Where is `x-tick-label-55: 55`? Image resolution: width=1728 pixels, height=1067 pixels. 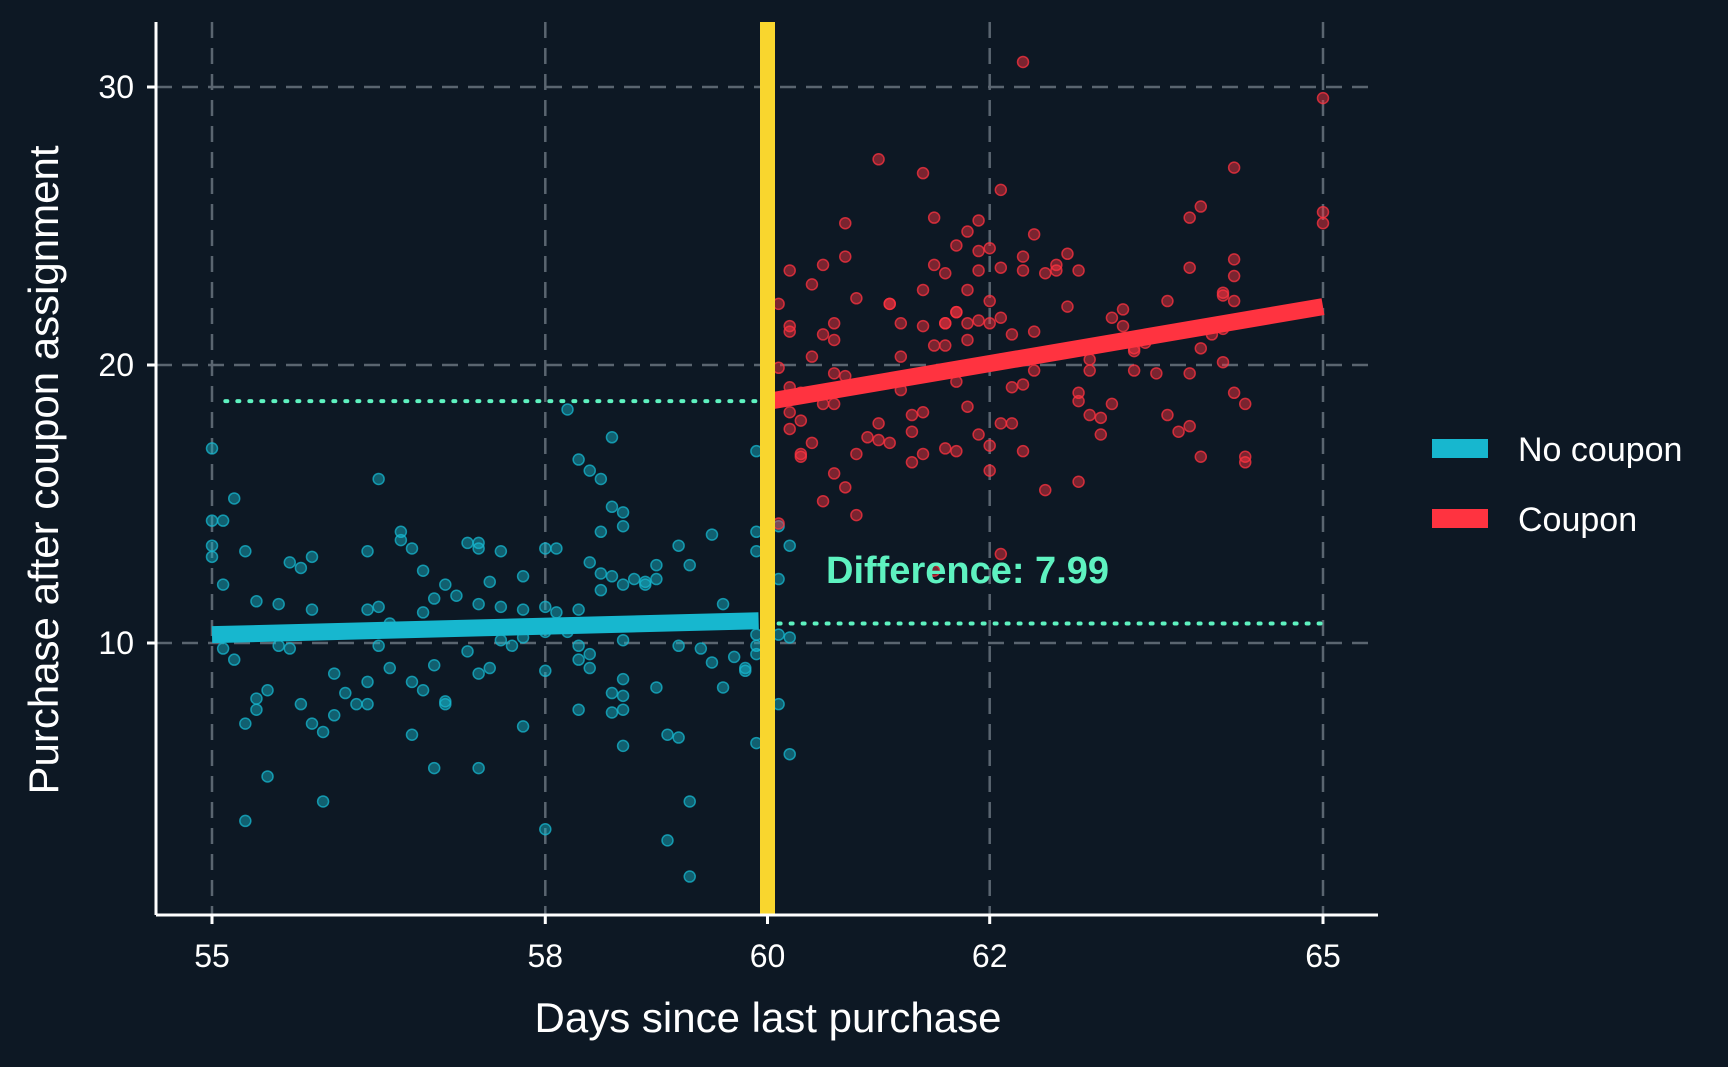 x-tick-label-55: 55 is located at coordinates (212, 956).